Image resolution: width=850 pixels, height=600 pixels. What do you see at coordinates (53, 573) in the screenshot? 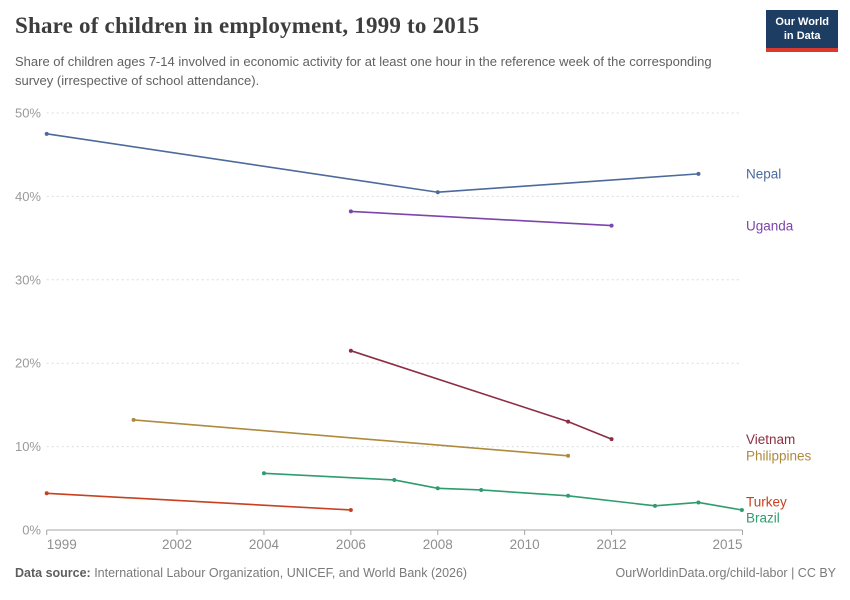
I see `data-source-label: Data source:` at bounding box center [53, 573].